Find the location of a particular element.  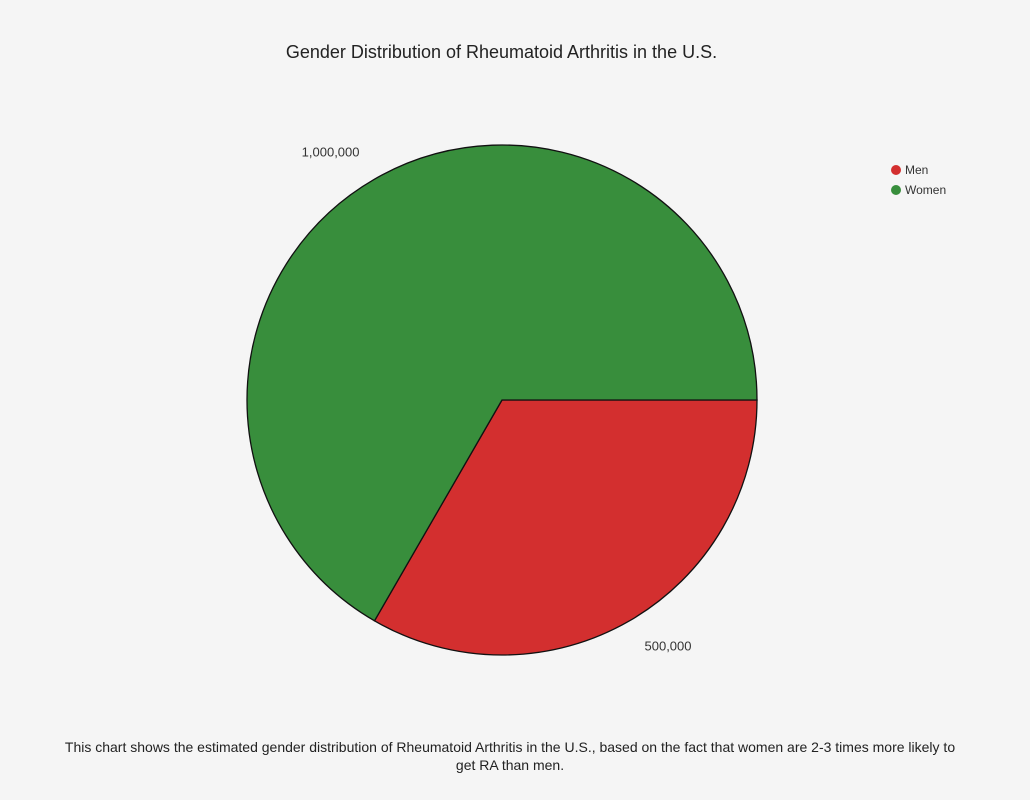

legend: Men Women is located at coordinates (918, 180).